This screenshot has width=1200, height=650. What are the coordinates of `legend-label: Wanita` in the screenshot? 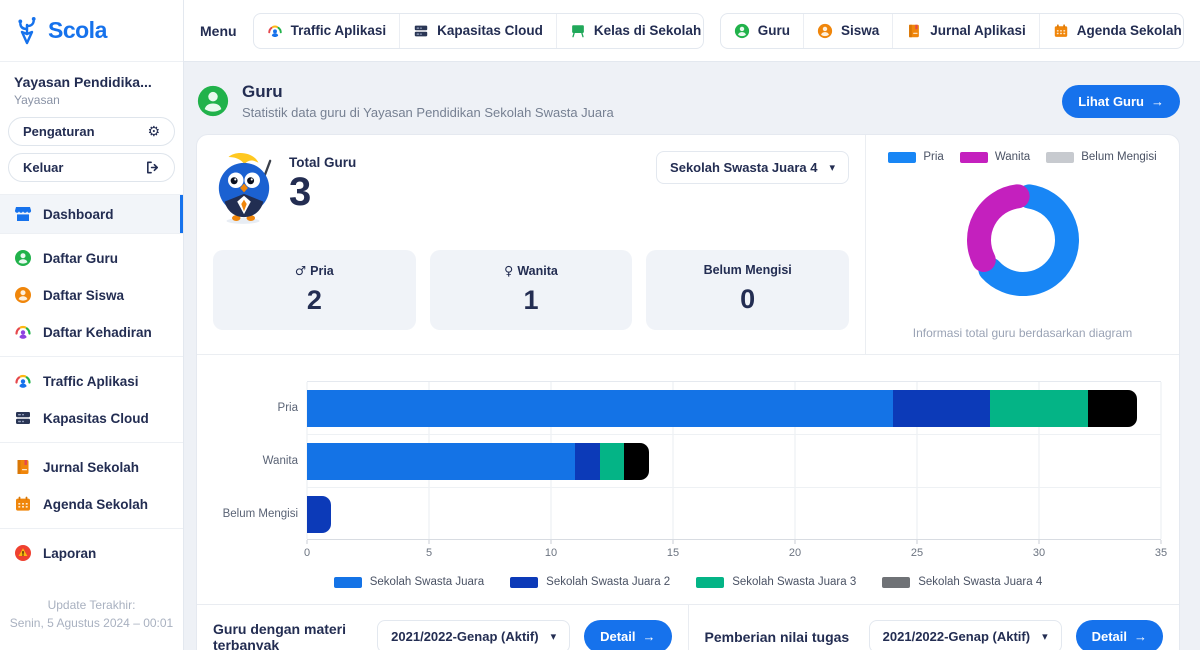 It's located at (1012, 157).